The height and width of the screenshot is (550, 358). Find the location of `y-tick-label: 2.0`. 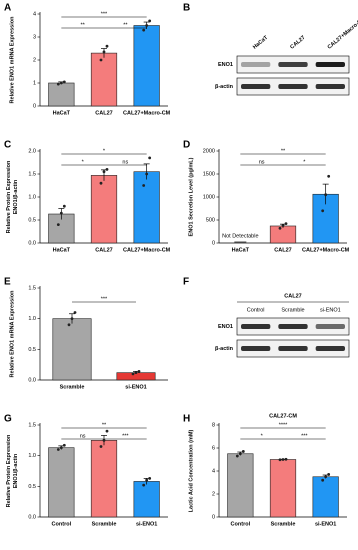

y-tick-label: 2.0 is located at coordinates (32, 151).